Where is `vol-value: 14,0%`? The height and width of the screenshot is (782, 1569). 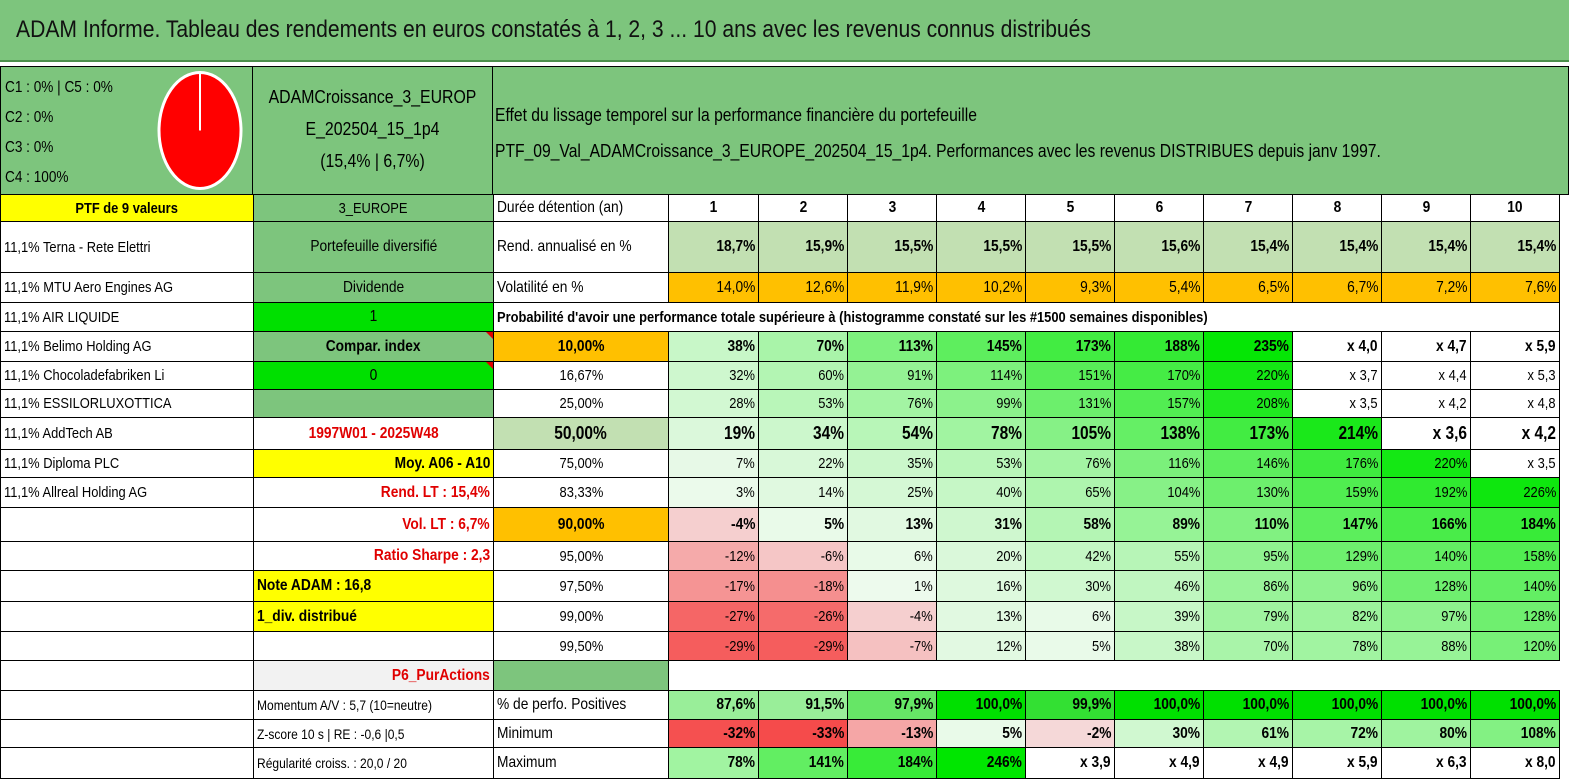 vol-value: 14,0% is located at coordinates (713, 287).